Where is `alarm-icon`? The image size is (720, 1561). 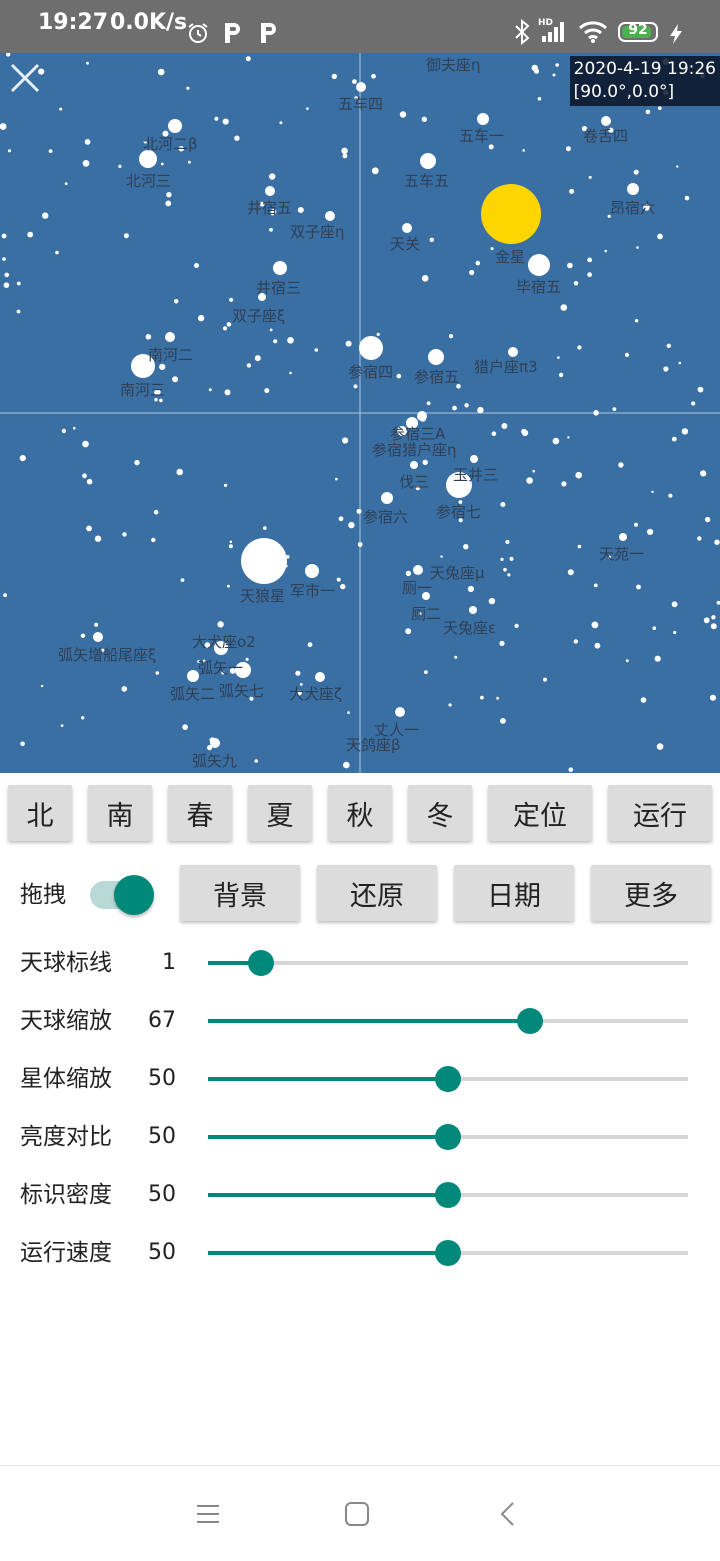 alarm-icon is located at coordinates (198, 33).